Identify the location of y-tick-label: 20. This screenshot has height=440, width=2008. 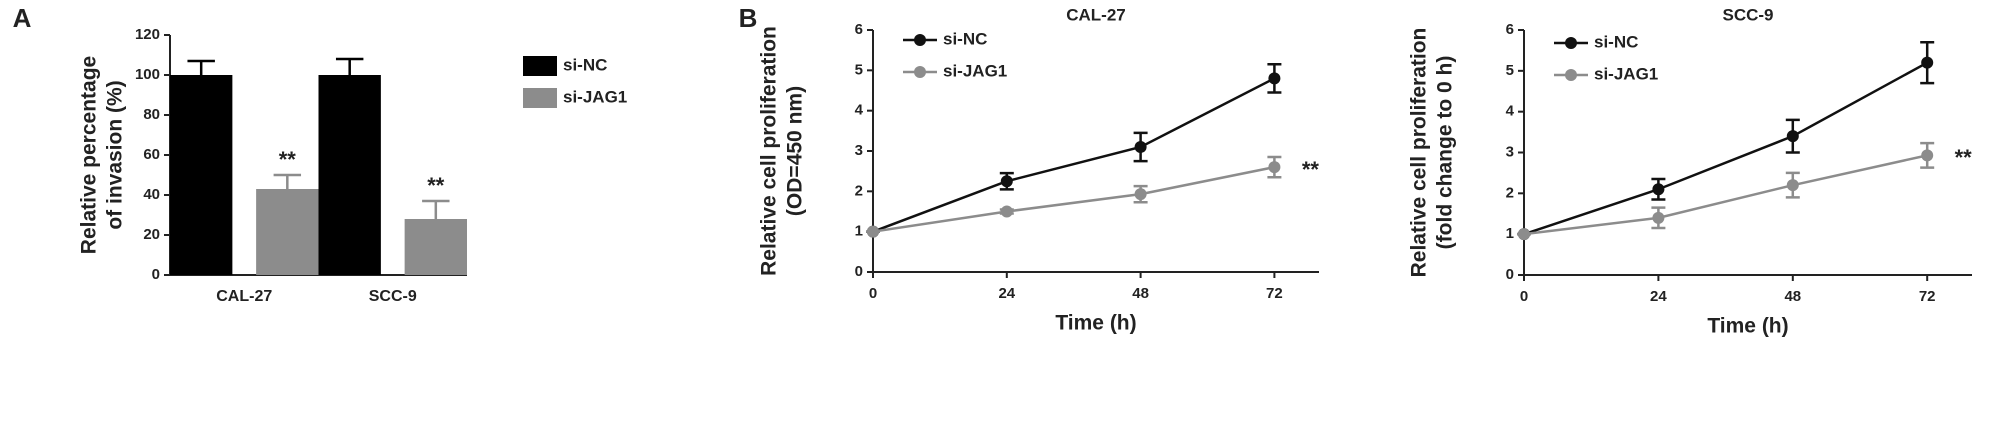
(151, 234).